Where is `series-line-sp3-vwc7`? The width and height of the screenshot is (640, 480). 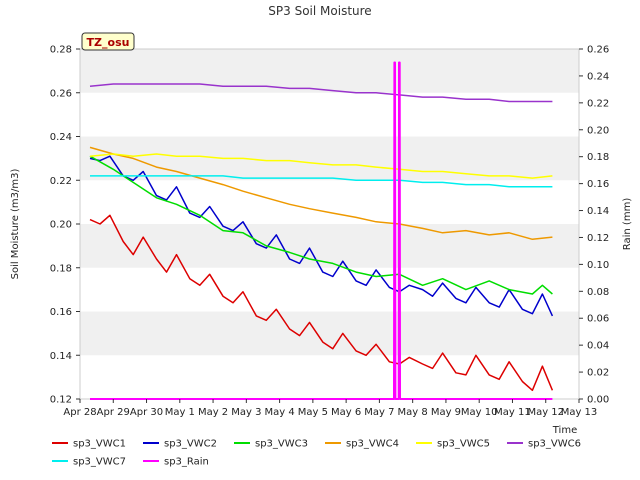
series-line-sp3-vwc7 is located at coordinates (321, 181).